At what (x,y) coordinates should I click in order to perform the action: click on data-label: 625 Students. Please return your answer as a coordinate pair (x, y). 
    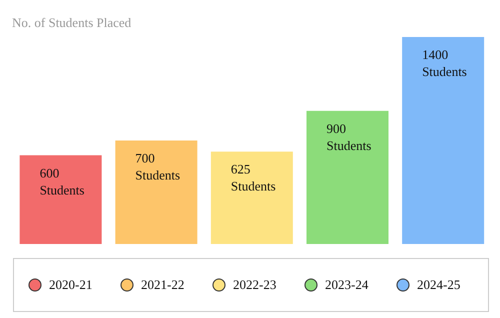
    Looking at the image, I should click on (253, 178).